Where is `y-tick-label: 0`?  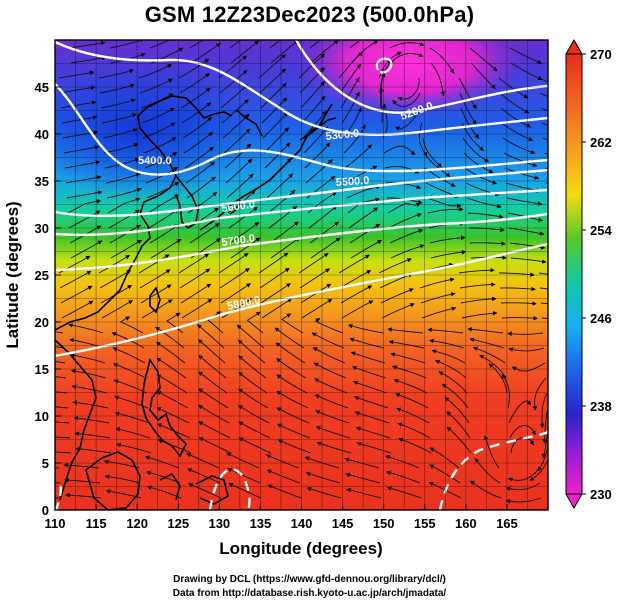 y-tick-label: 0 is located at coordinates (45, 510).